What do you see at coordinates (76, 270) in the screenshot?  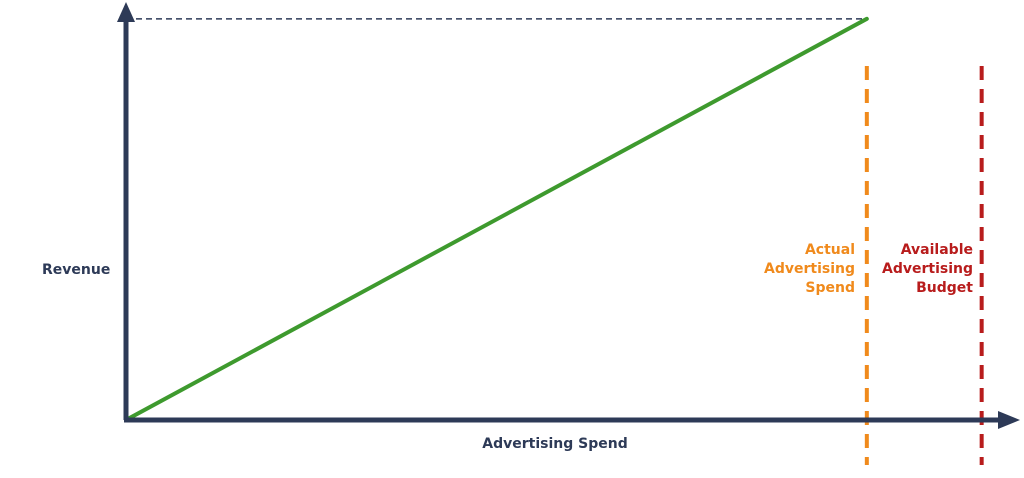 I see `y-axis-label: Revenue` at bounding box center [76, 270].